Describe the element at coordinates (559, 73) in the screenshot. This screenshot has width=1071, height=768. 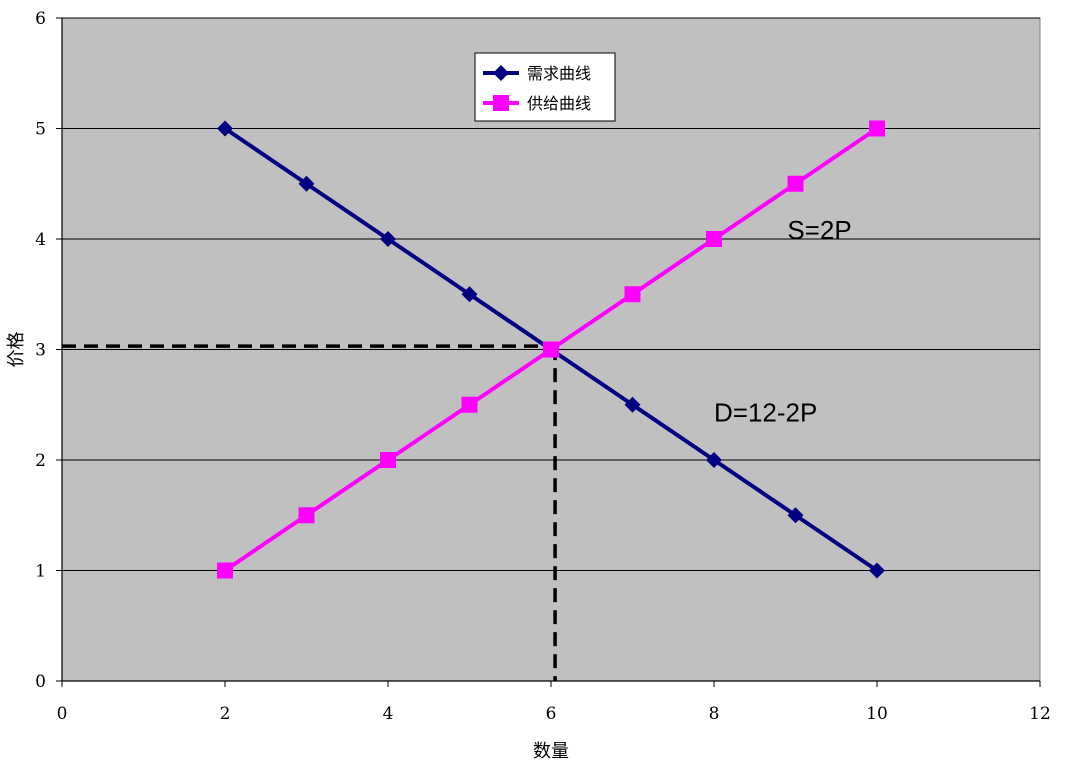
I see `legend-label-0: 需求曲线` at that location.